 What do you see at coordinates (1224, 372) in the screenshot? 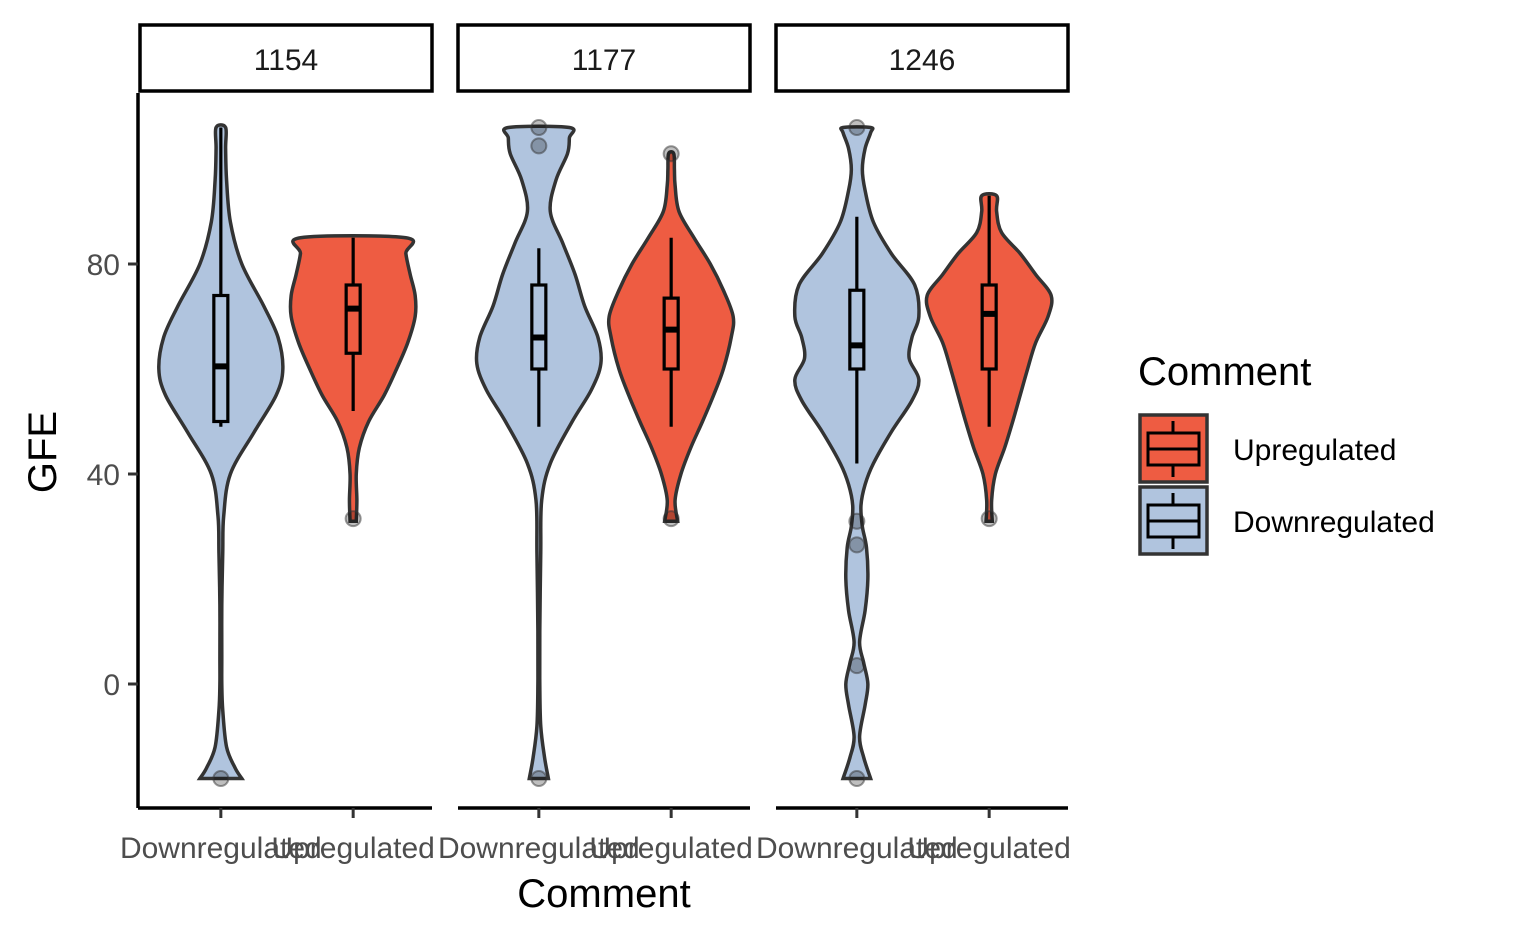
I see `legend-title: Comment` at bounding box center [1224, 372].